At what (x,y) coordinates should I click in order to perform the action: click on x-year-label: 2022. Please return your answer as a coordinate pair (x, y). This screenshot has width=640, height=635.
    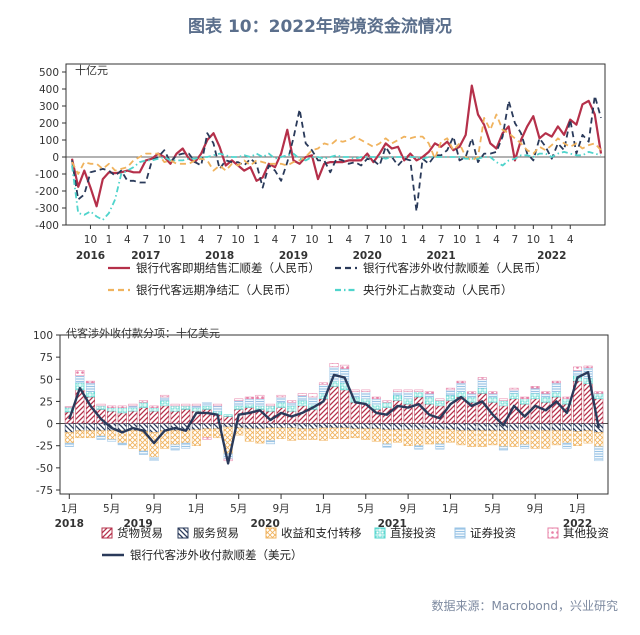
    Looking at the image, I should click on (551, 256).